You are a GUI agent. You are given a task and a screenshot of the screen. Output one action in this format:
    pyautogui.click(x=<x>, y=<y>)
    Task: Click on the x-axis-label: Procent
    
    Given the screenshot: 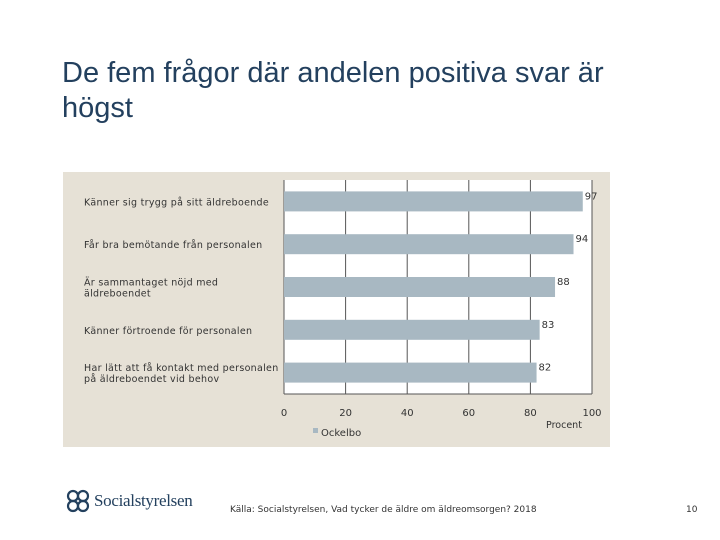 What is the action you would take?
    pyautogui.click(x=564, y=425)
    